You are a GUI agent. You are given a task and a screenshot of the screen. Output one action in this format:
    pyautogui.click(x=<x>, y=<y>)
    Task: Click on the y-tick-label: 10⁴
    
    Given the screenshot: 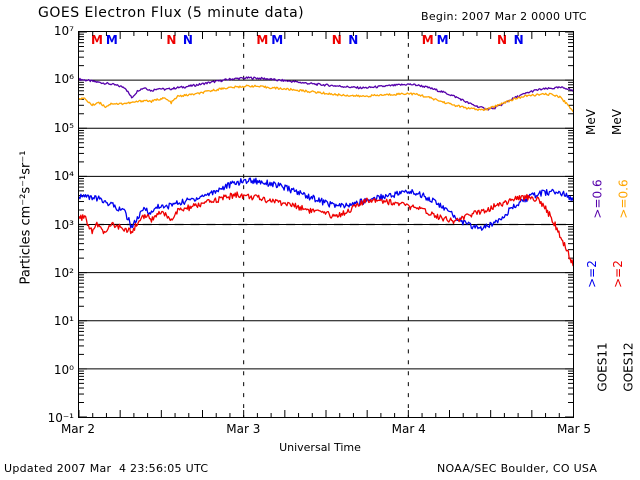 What is the action you would take?
    pyautogui.click(x=63, y=176)
    